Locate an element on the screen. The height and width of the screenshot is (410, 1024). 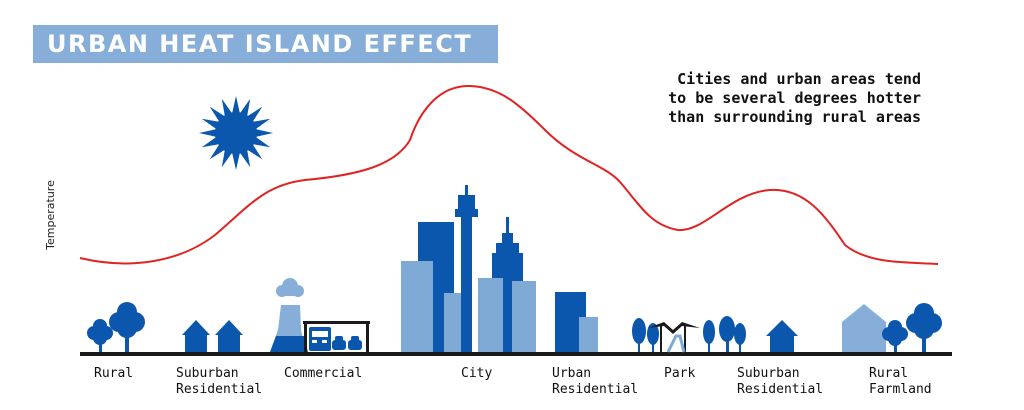
zone-label-park: Park is located at coordinates (680, 373).